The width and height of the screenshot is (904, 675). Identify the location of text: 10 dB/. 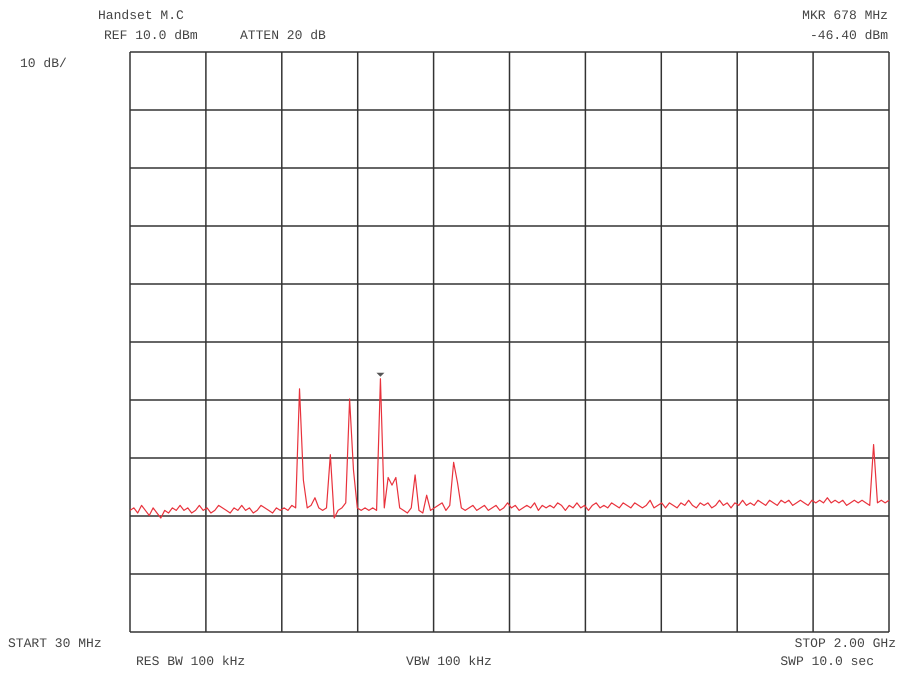
(43, 63).